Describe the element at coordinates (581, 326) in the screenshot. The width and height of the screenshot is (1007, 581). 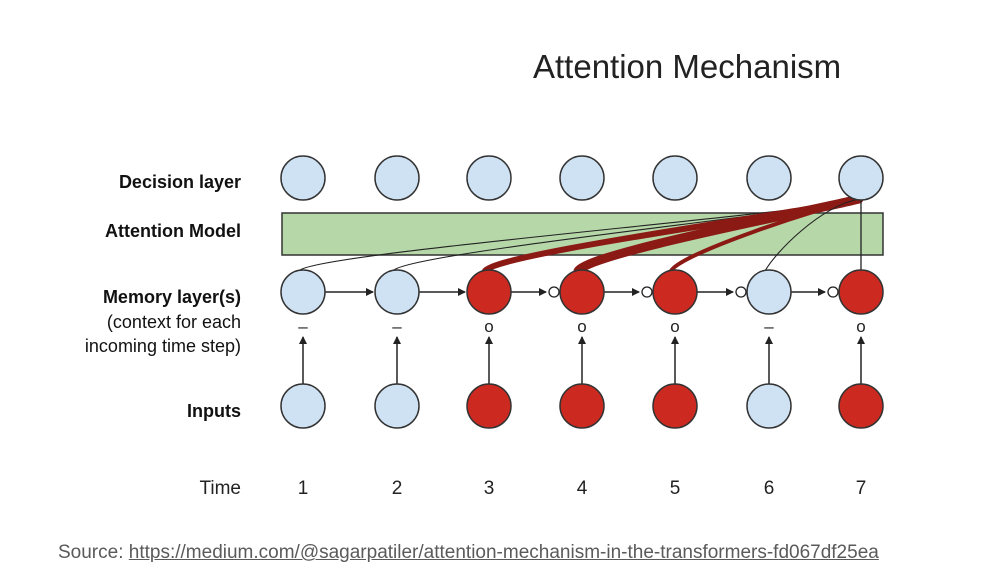
I see `gate-mark-4: o` at that location.